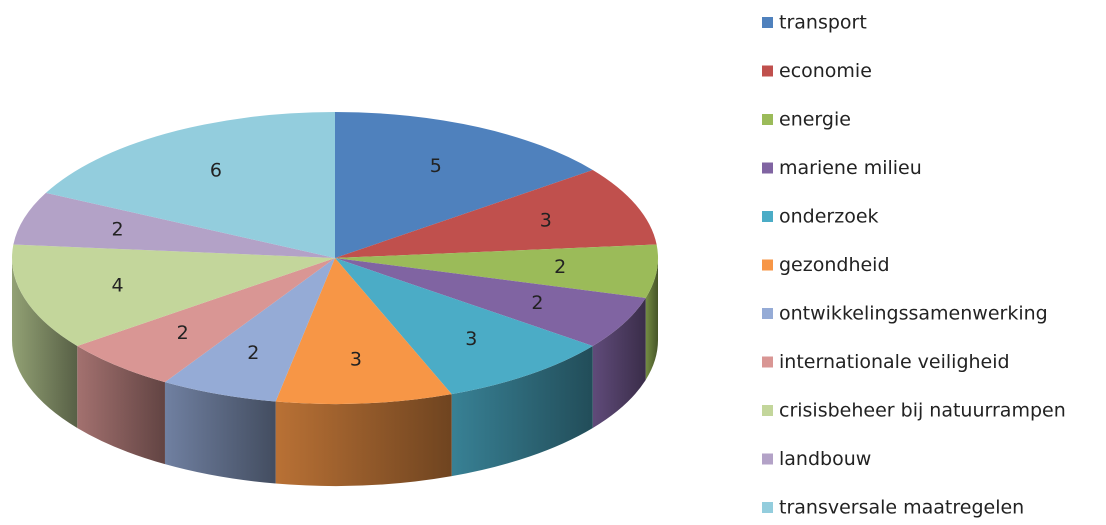  Describe the element at coordinates (436, 166) in the screenshot. I see `data-label: 5` at that location.